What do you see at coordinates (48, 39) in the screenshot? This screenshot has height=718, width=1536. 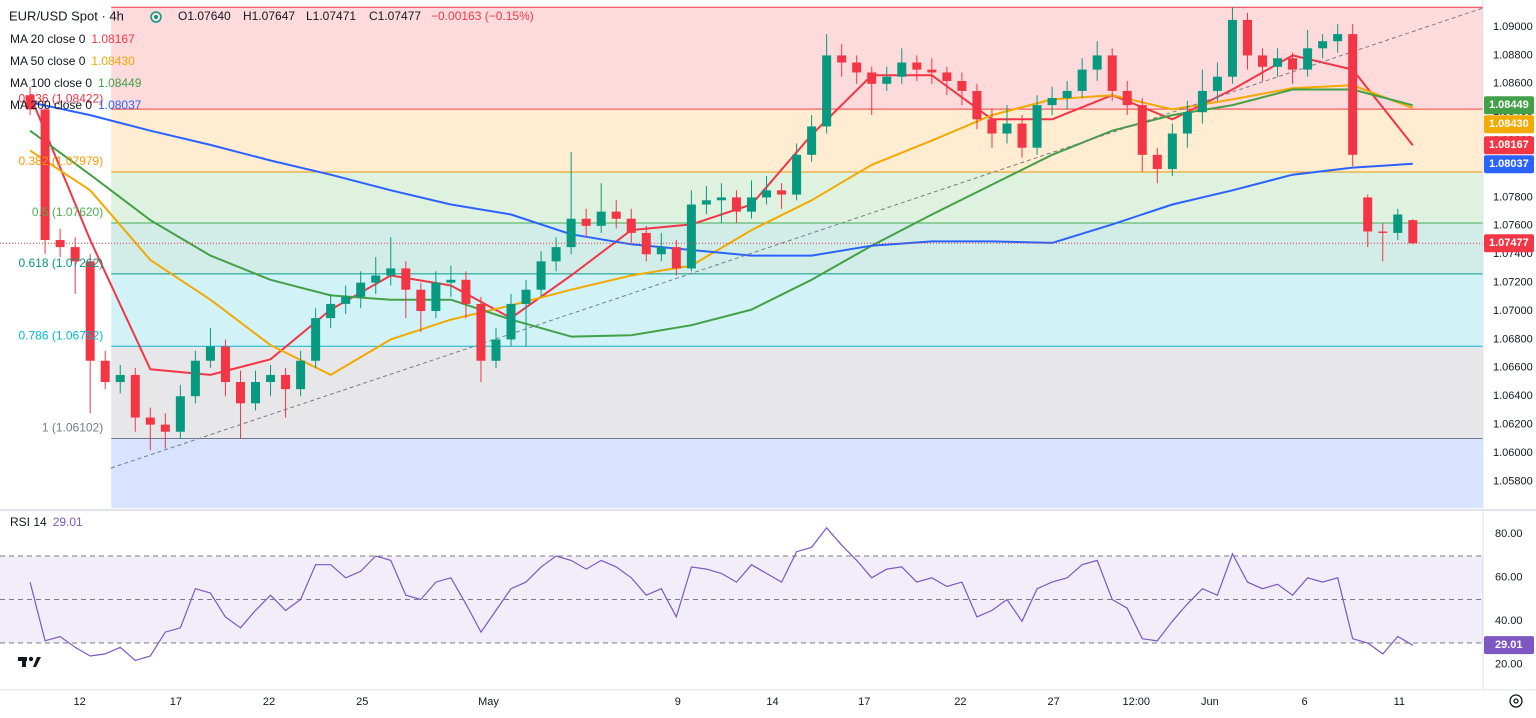 I see `legend-name: MA 20 close 0` at bounding box center [48, 39].